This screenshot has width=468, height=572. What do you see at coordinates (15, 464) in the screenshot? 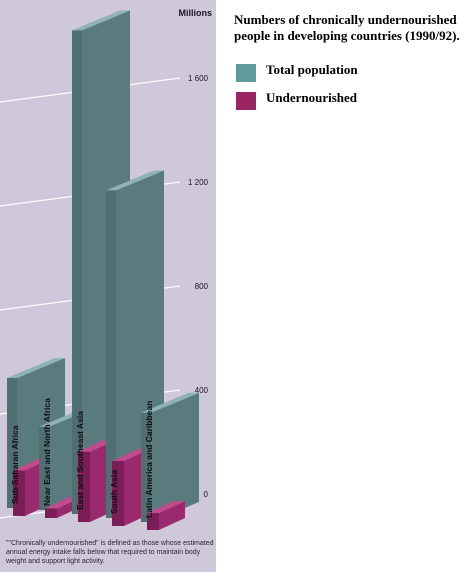
I see `category-label: Sub-Saharan Africa` at bounding box center [15, 464].